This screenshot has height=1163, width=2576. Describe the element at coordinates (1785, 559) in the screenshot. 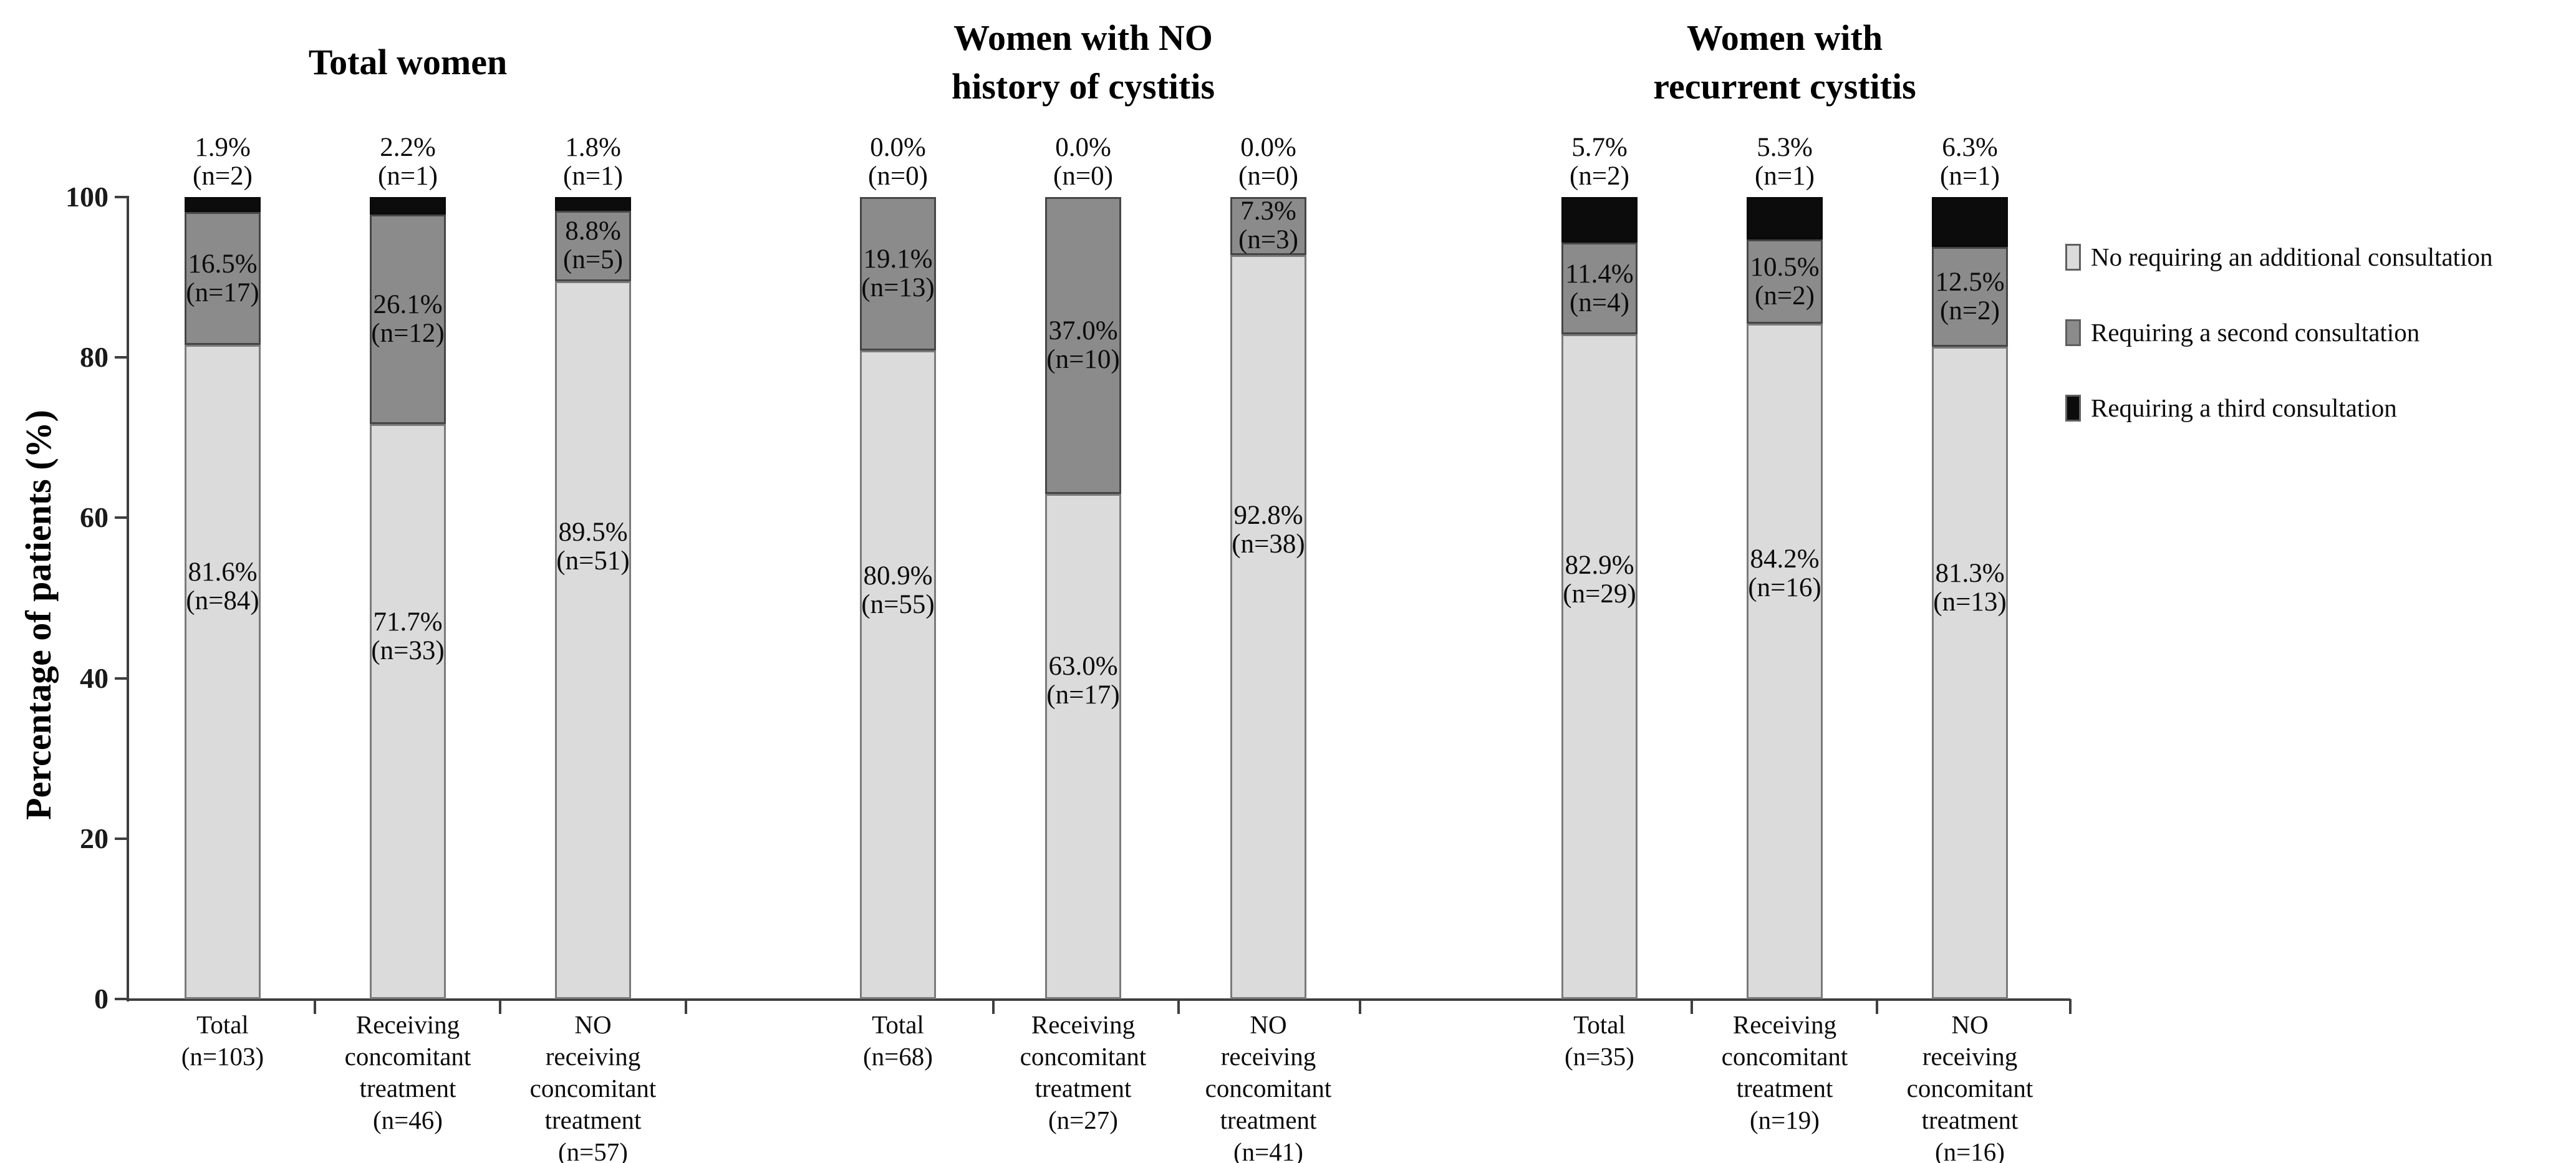

I see `bar-none-label-line: 84.2%` at that location.